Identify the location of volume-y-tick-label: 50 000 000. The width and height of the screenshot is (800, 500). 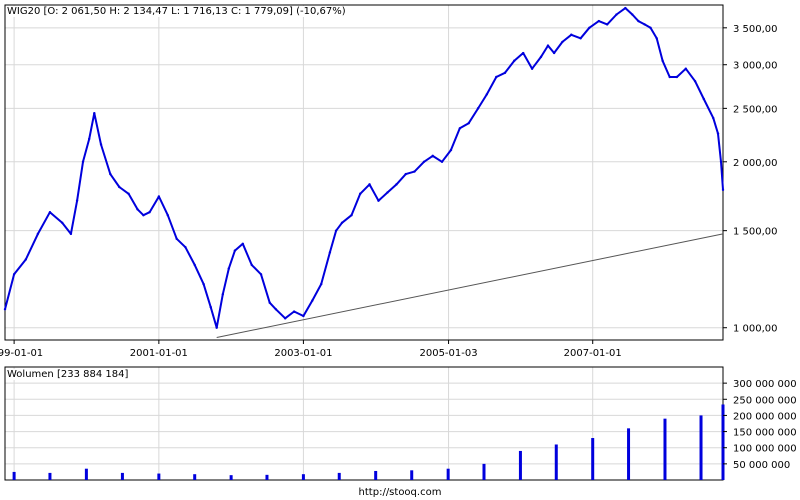
(761, 465).